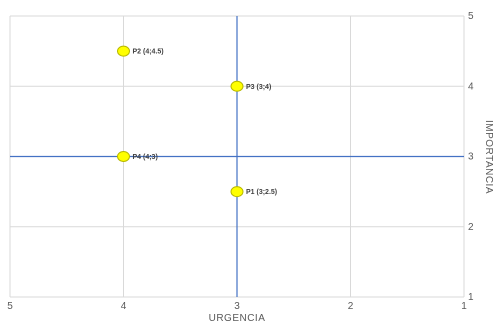 The image size is (496, 324). What do you see at coordinates (471, 227) in the screenshot?
I see `y-tick-label: 2` at bounding box center [471, 227].